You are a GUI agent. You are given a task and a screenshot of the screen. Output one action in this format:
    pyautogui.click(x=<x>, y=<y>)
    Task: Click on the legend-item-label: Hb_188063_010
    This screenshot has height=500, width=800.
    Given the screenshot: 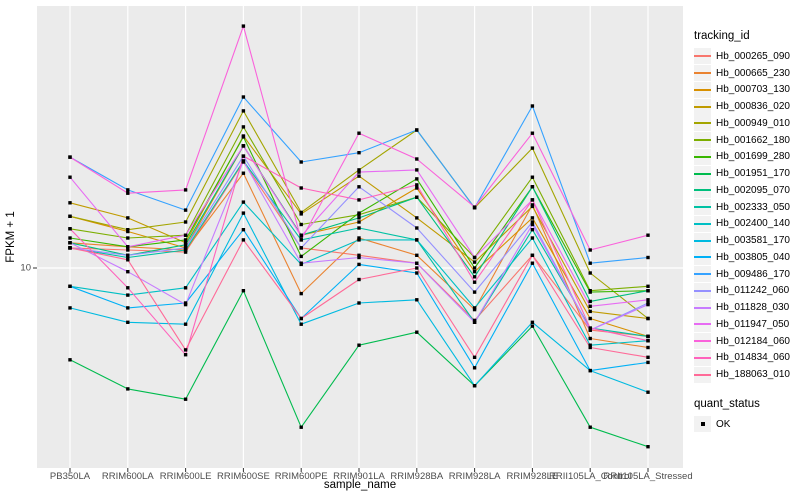 What is the action you would take?
    pyautogui.click(x=753, y=375)
    